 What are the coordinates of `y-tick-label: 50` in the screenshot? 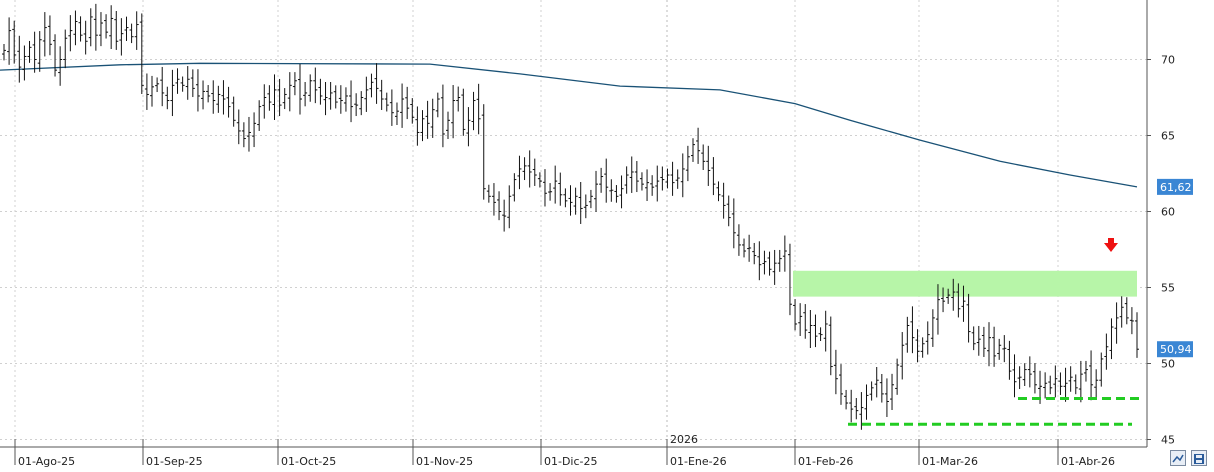 It's located at (1168, 364).